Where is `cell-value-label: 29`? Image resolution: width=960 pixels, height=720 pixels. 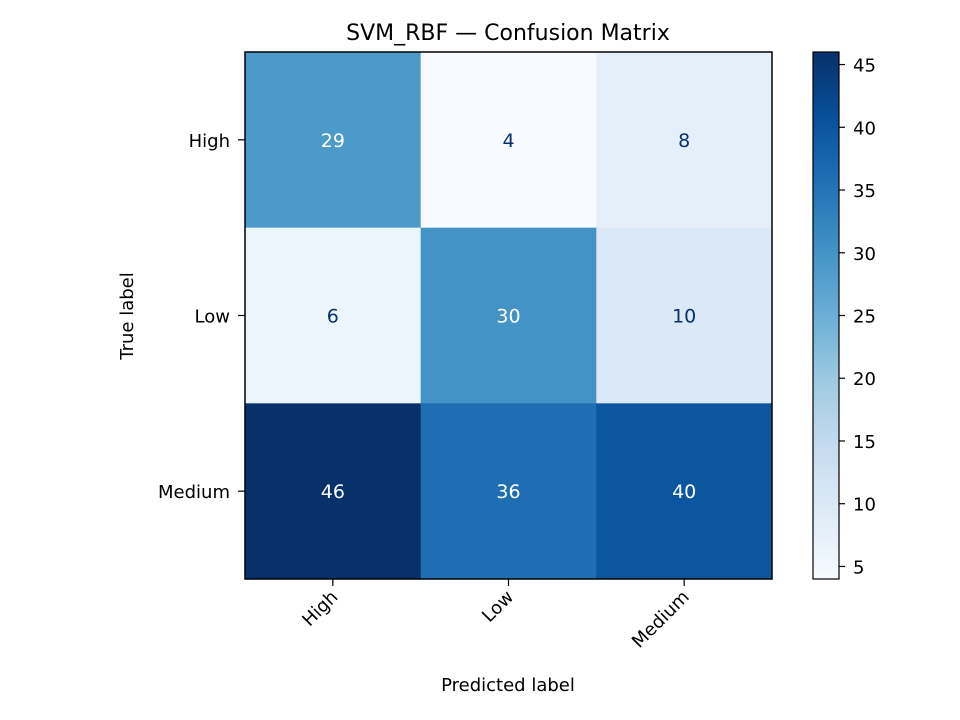
cell-value-label: 29 is located at coordinates (333, 141).